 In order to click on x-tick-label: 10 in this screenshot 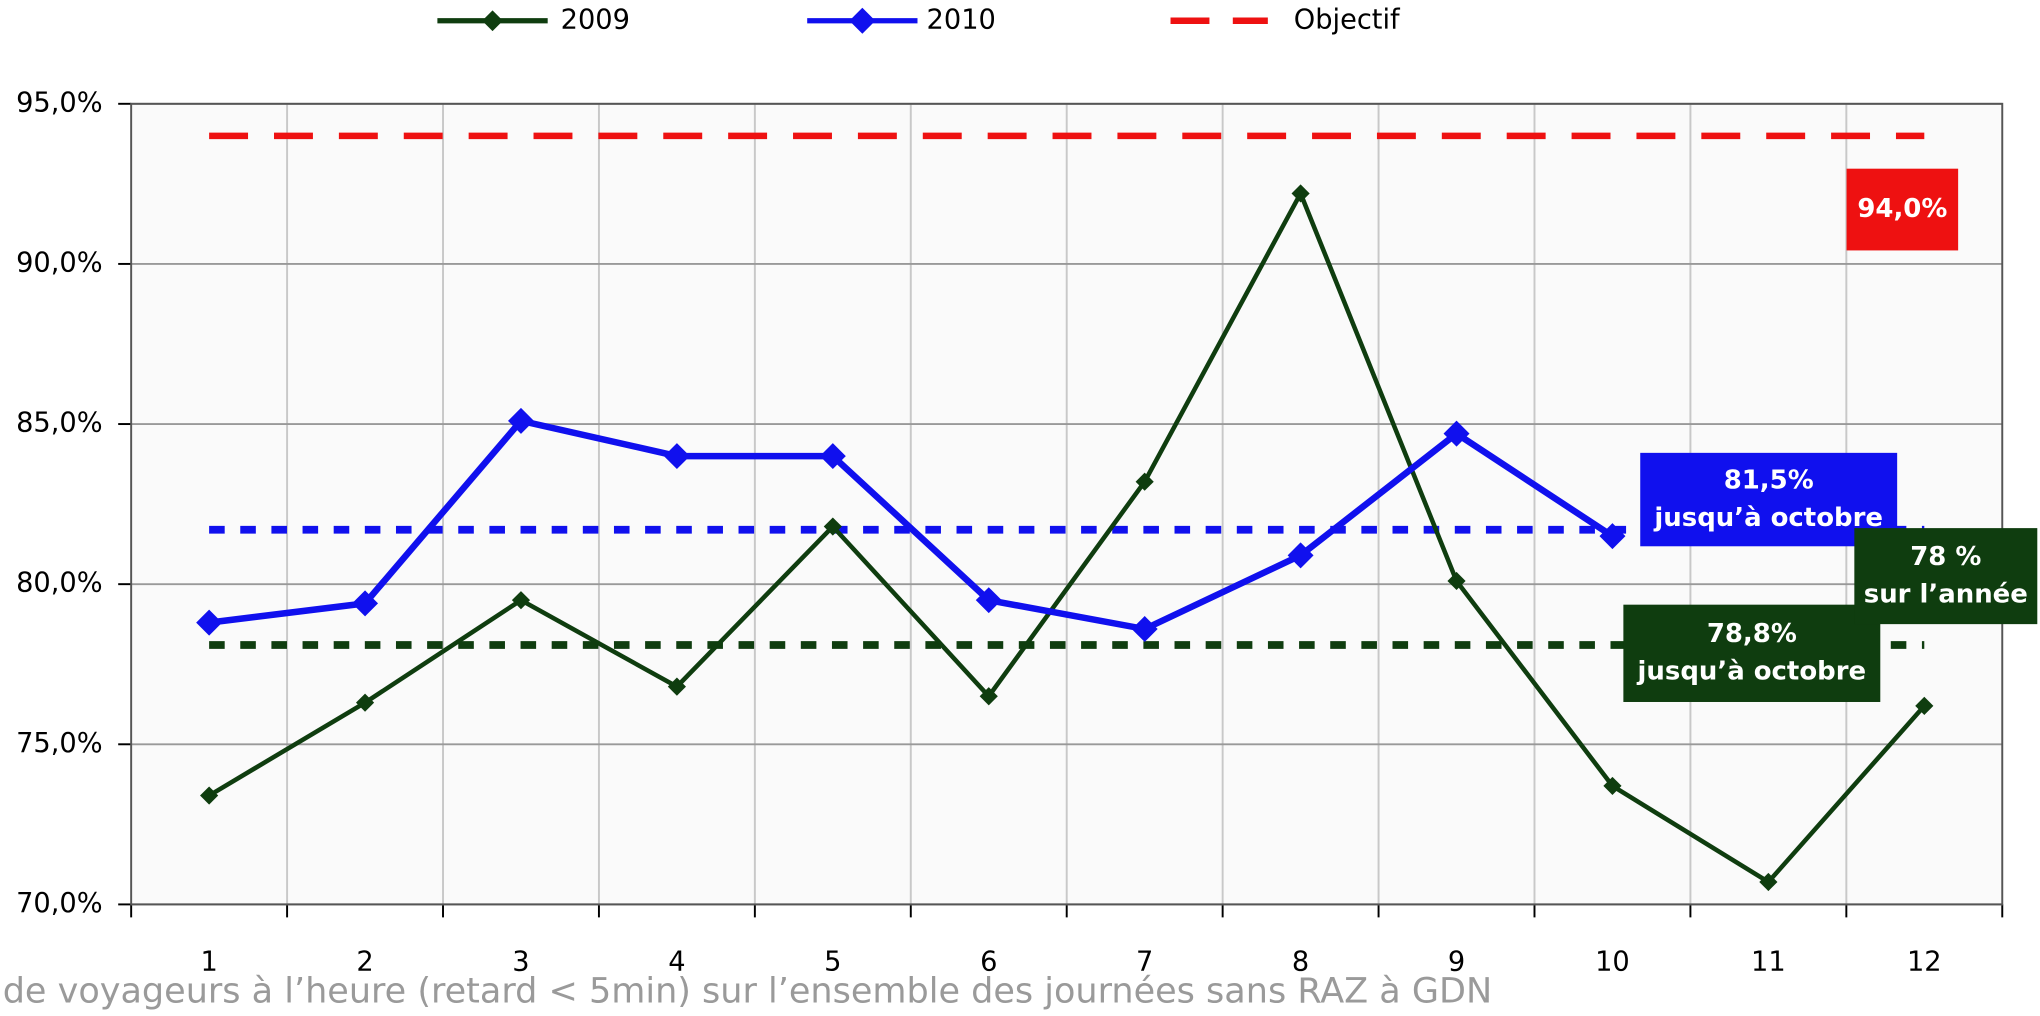, I will do `click(1612, 961)`.